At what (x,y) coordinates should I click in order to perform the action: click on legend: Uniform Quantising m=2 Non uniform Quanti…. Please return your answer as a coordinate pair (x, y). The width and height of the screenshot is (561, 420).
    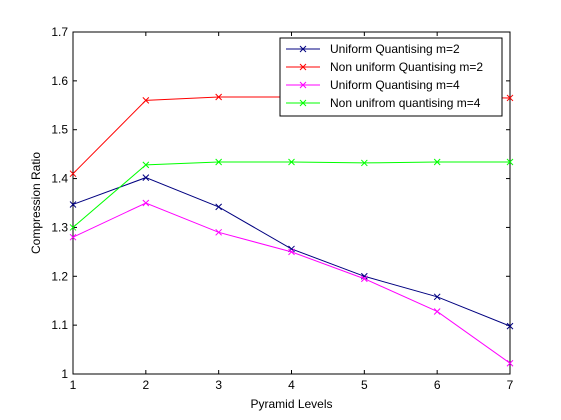
    Looking at the image, I should click on (391, 77).